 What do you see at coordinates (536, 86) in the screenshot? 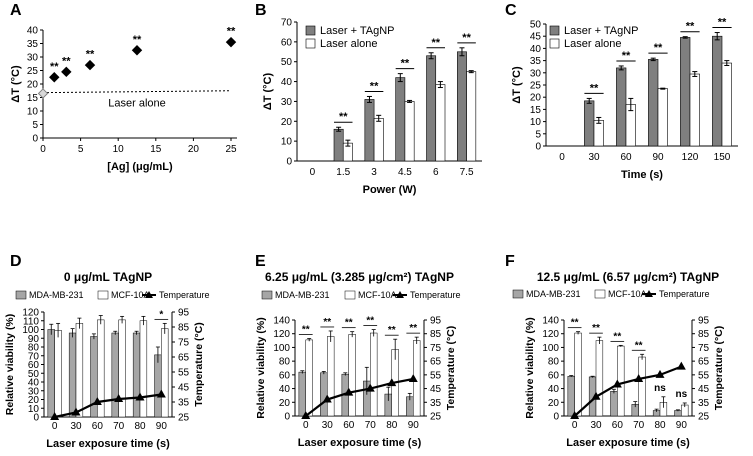
I see `y-axis-tick-label: 25` at bounding box center [536, 86].